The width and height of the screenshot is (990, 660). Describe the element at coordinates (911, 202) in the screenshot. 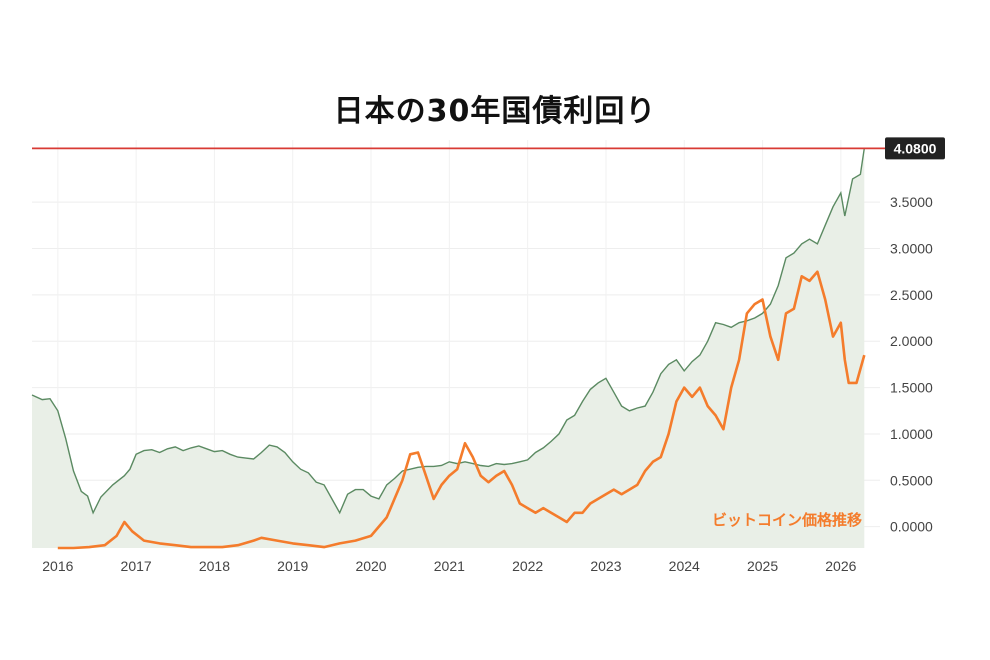

I see `y-tick-label: 3.5000` at that location.